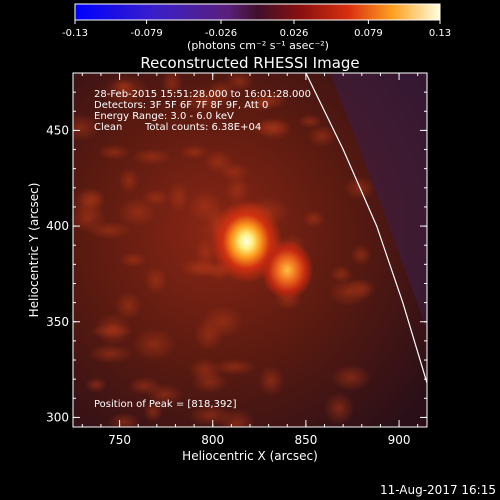 This screenshot has width=500, height=500. Describe the element at coordinates (108, 127) in the screenshot. I see `annotation-clean: Clean` at that location.